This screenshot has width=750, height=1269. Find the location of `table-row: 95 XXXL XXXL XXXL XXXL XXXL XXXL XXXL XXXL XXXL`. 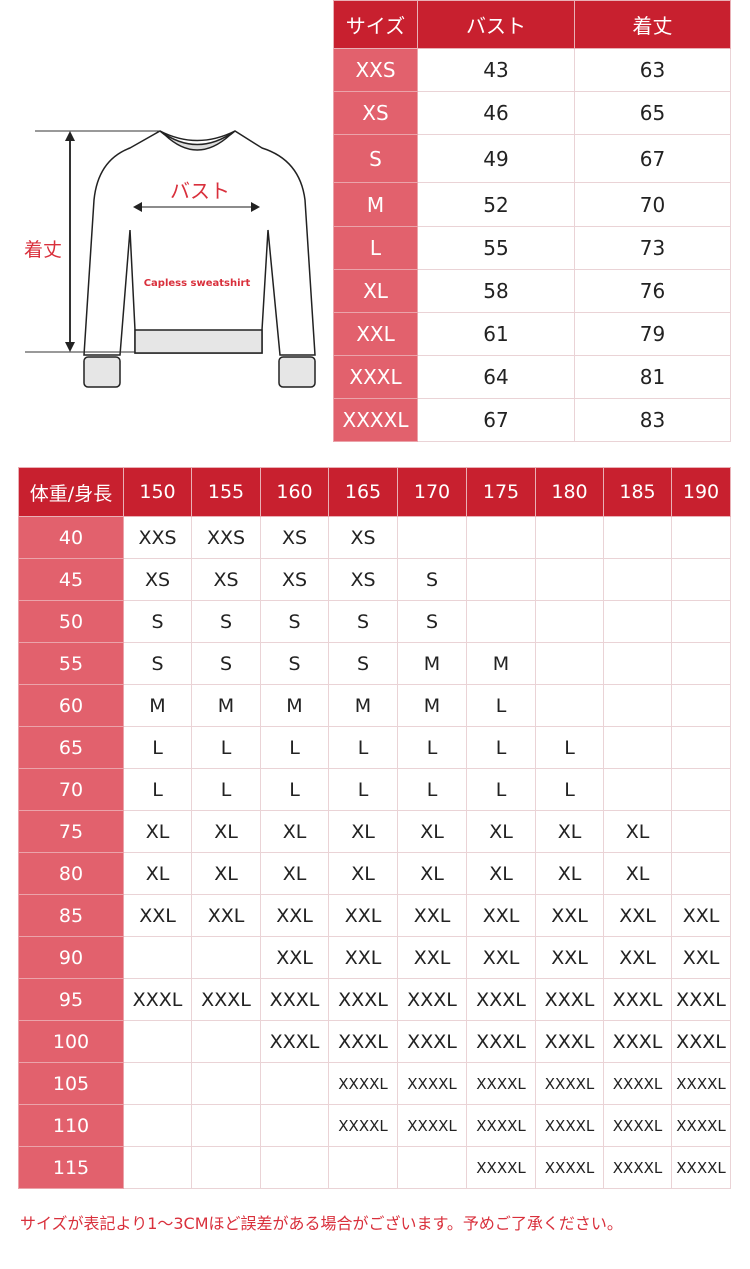

table-row: 95 XXXL XXXL XXXL XXXL XXXL XXXL XXXL XXXL XXXL is located at coordinates (374, 999).